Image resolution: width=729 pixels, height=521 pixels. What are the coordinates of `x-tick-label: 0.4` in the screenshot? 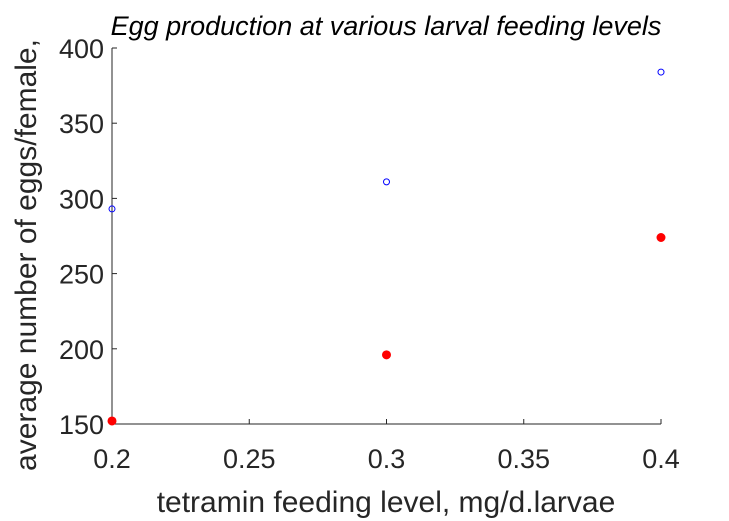 It's located at (661, 459).